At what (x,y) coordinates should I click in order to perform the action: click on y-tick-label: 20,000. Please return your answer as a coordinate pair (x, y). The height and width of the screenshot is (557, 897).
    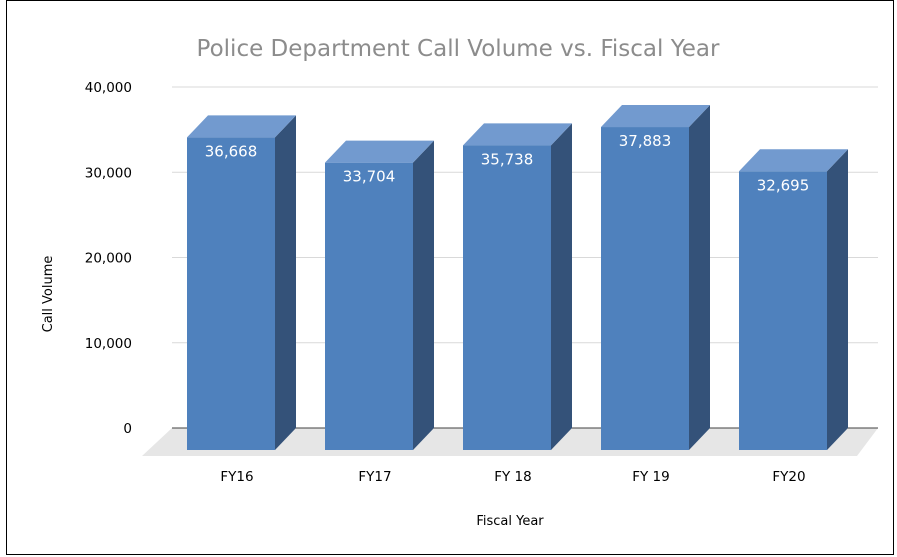
    Looking at the image, I should click on (108, 259).